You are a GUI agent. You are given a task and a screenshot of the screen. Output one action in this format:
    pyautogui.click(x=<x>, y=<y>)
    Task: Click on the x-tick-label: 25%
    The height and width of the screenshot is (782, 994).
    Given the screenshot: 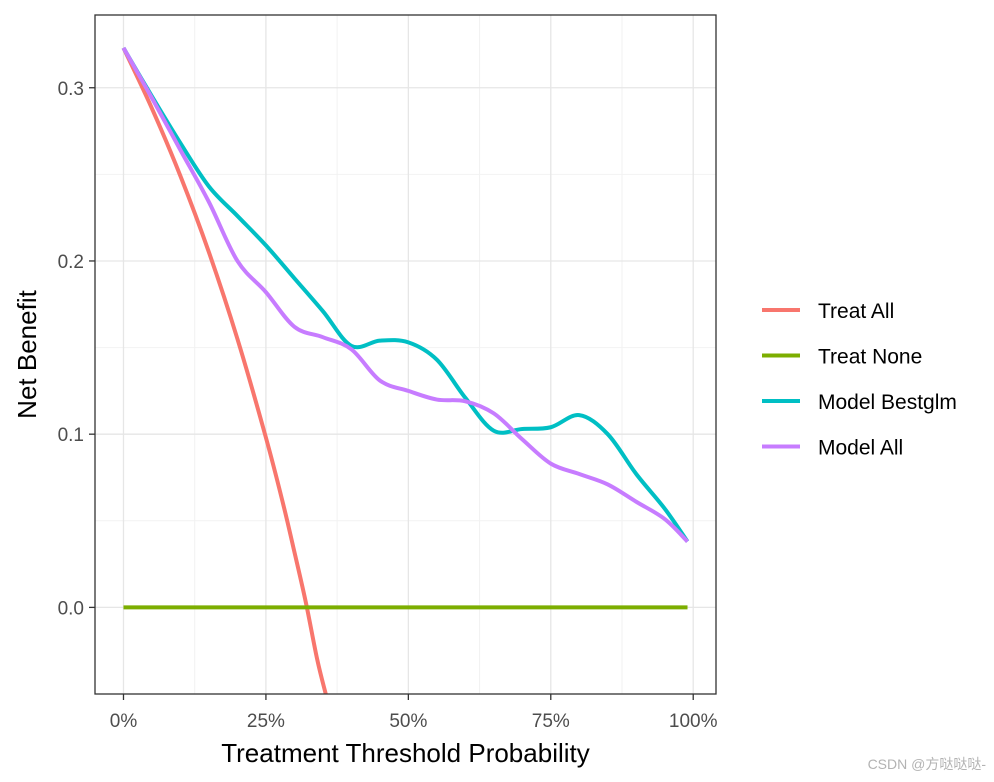 What is the action you would take?
    pyautogui.click(x=266, y=721)
    